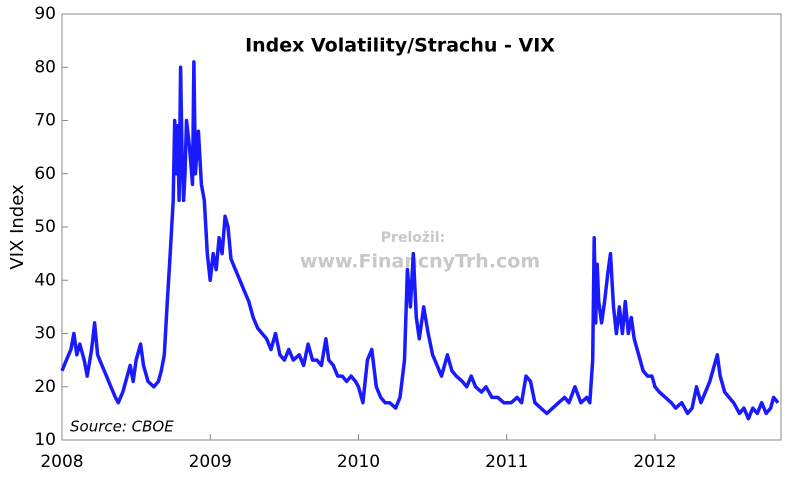  Describe the element at coordinates (122, 427) in the screenshot. I see `source-note: Source: CBOE` at that location.